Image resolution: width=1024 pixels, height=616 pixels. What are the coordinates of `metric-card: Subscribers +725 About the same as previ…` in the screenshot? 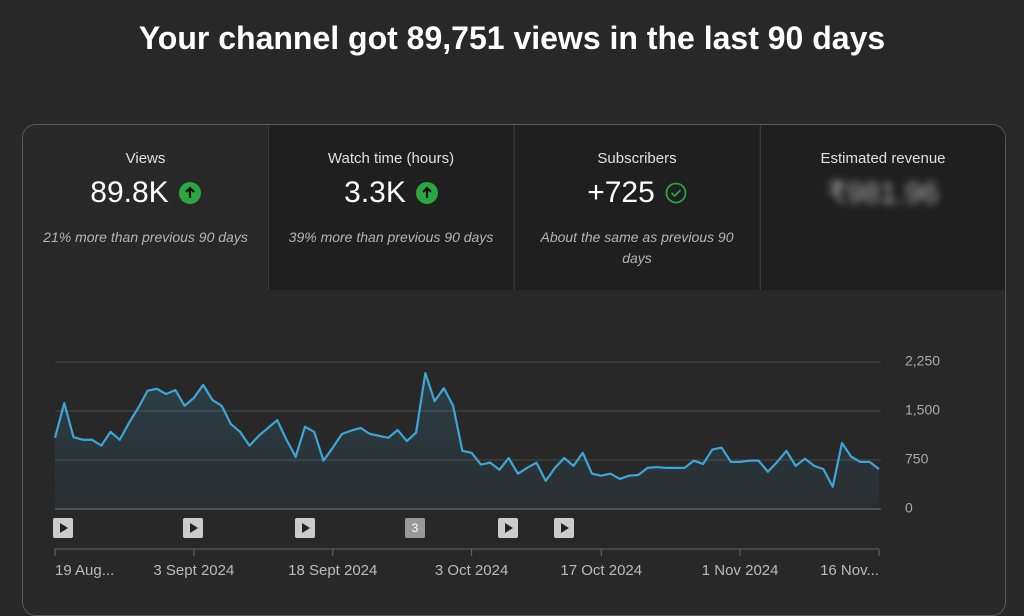 It's located at (636, 207).